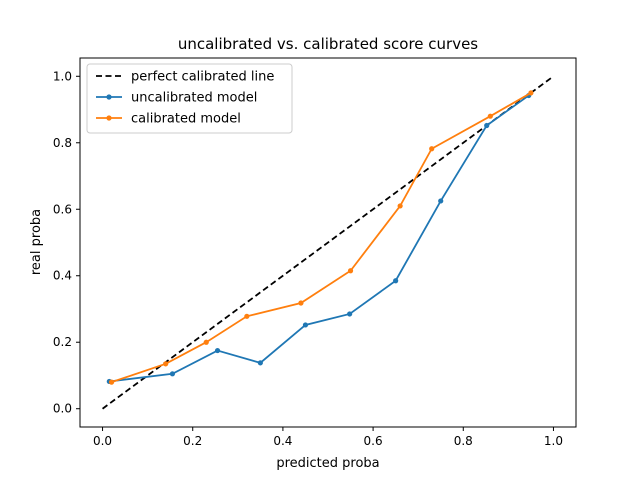 The image size is (640, 480). What do you see at coordinates (36, 242) in the screenshot?
I see `y-axis-label: real proba` at bounding box center [36, 242].